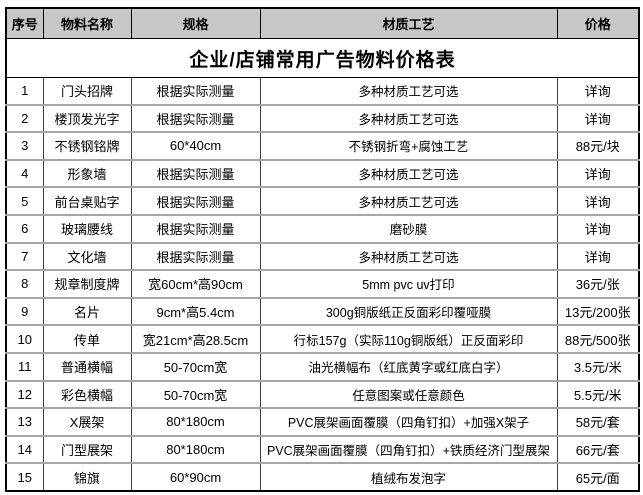 The width and height of the screenshot is (643, 495). I want to click on cell-spec: 60*40cm, so click(195, 145).